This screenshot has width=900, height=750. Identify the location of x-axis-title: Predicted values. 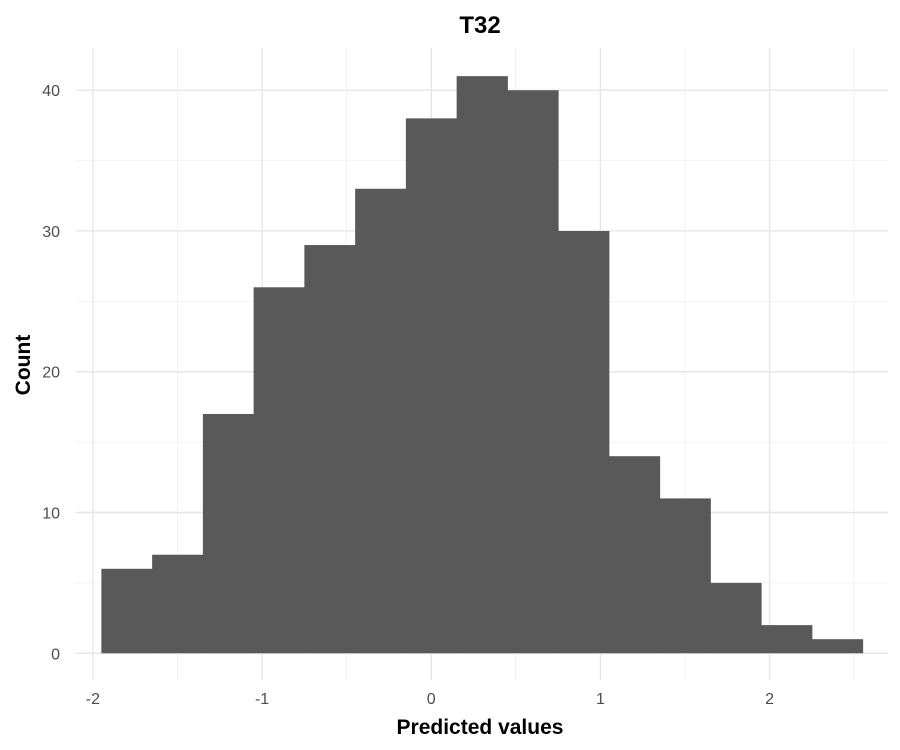
(480, 727).